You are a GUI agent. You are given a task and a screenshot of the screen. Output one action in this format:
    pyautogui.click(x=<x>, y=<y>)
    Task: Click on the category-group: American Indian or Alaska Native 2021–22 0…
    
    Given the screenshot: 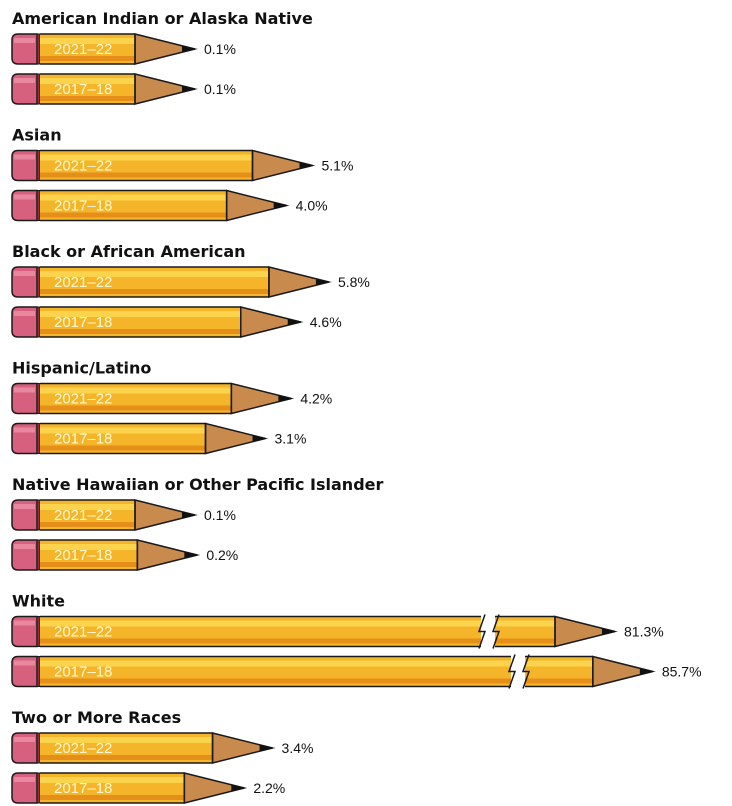 What is the action you would take?
    pyautogui.click(x=162, y=57)
    